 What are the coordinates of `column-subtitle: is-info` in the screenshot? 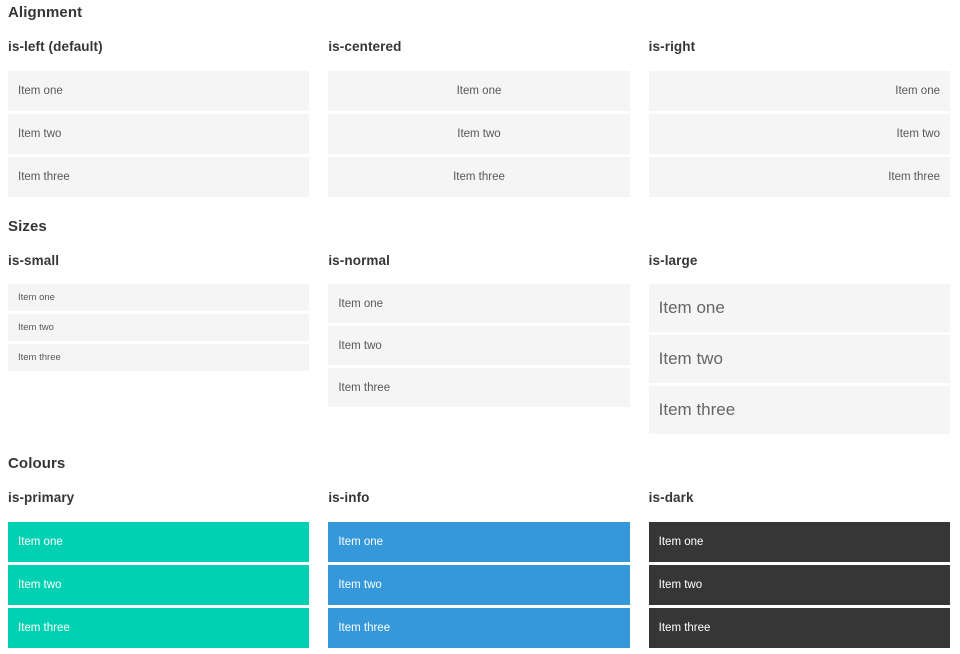 It's located at (349, 497).